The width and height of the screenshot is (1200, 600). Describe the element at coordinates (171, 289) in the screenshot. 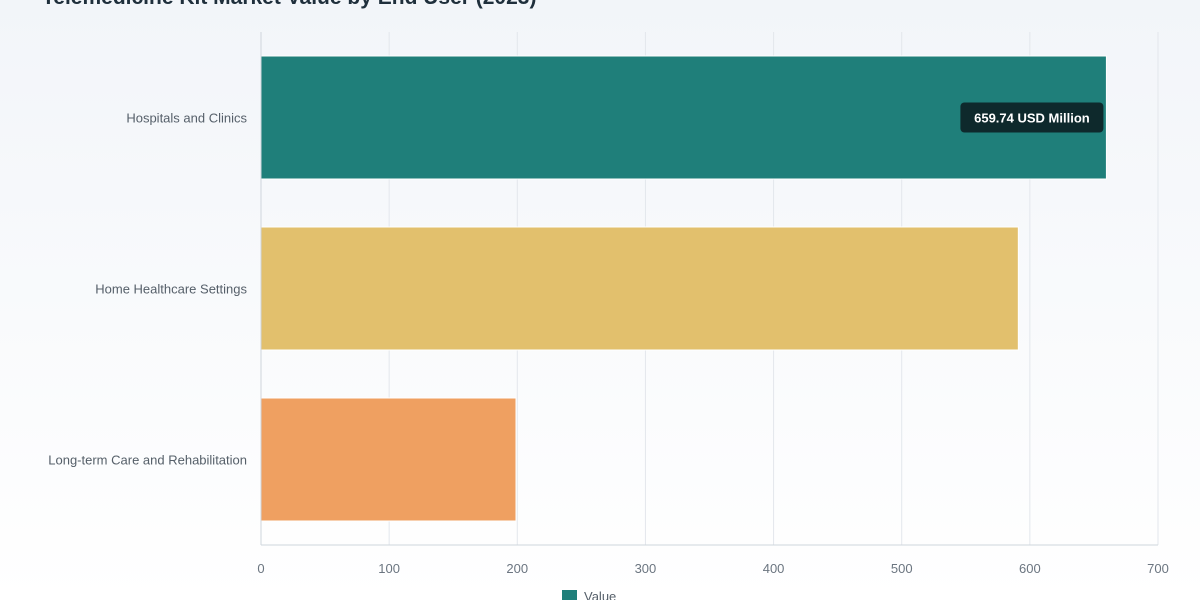

I see `category-label: Home Healthcare Settings` at that location.